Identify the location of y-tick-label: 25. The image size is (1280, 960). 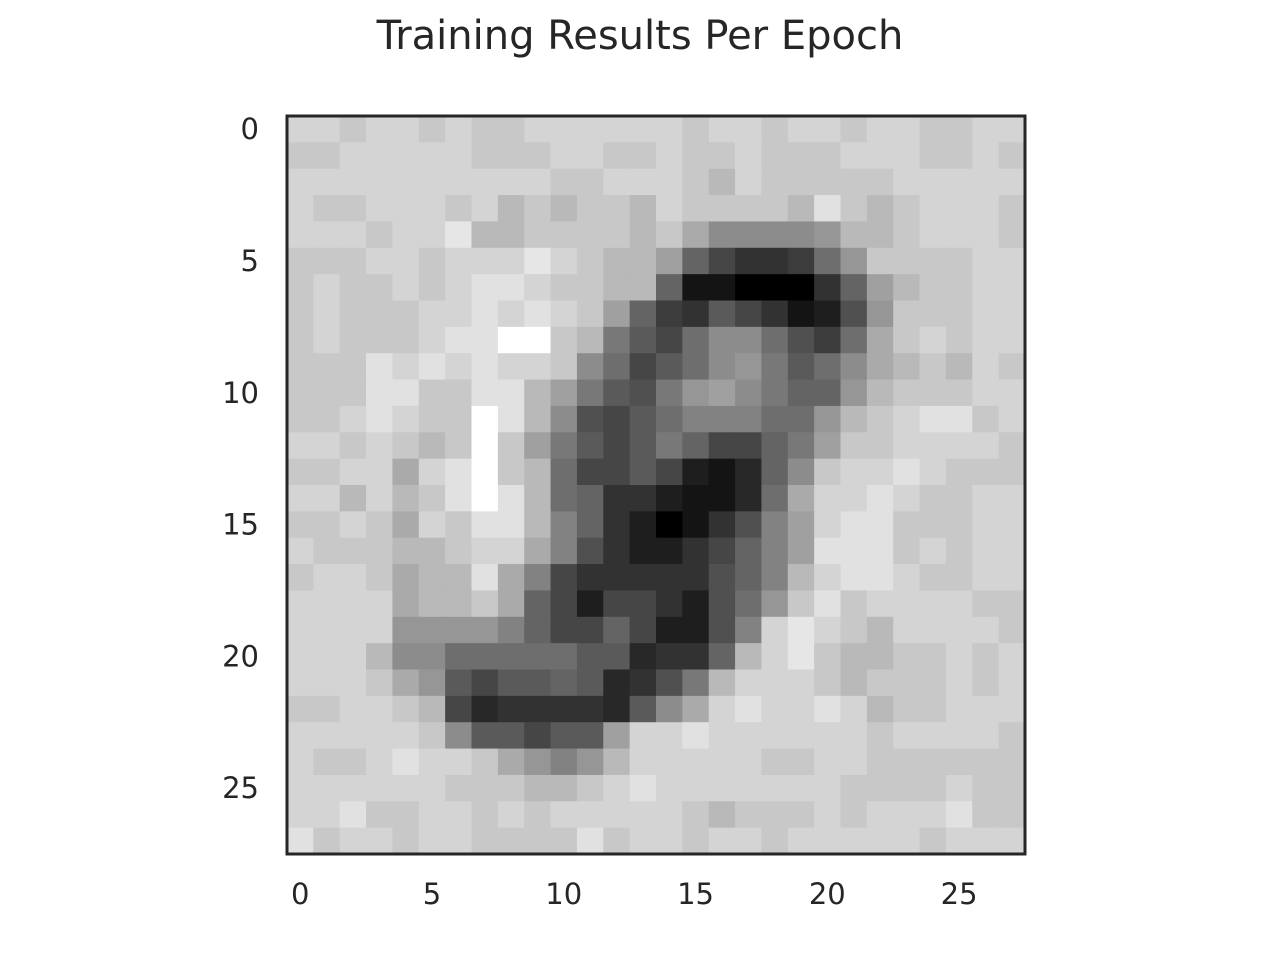
(240, 788).